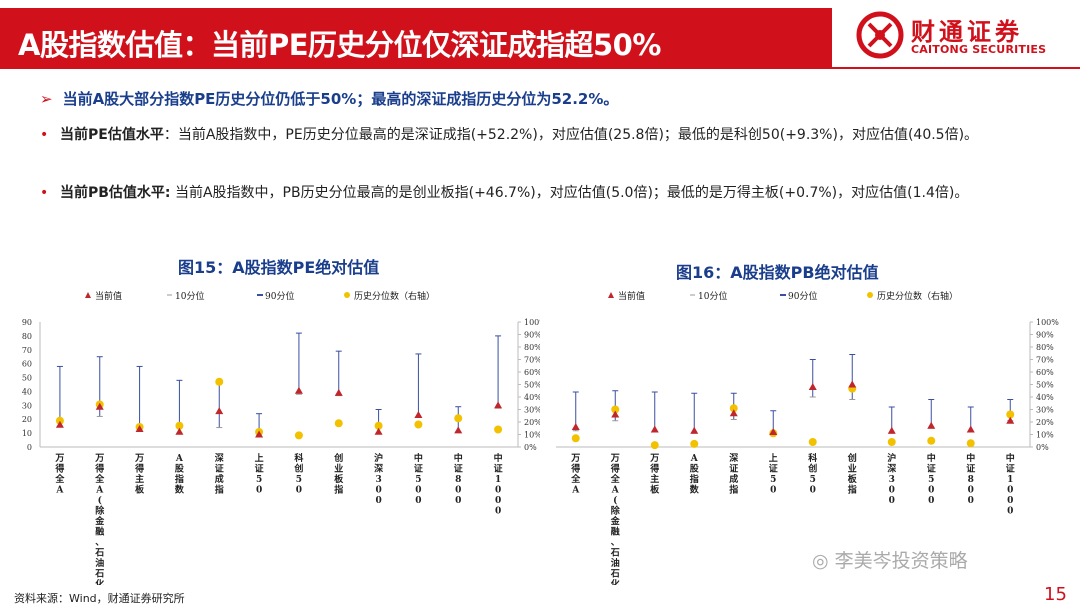 The height and width of the screenshot is (608, 1080). I want to click on x-tick-label: 万得全 A, so click(59, 474).